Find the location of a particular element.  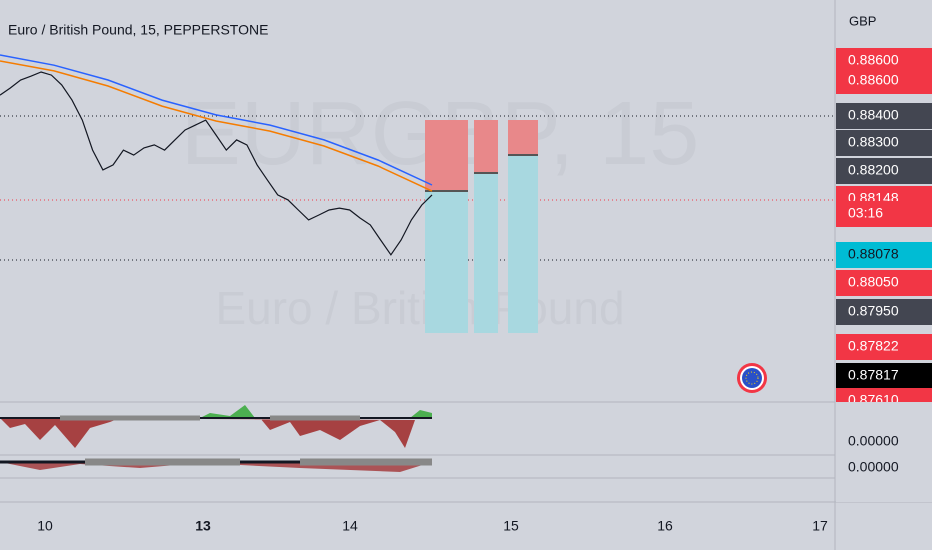

watermark-name: Euro / British Pound is located at coordinates (419, 308).